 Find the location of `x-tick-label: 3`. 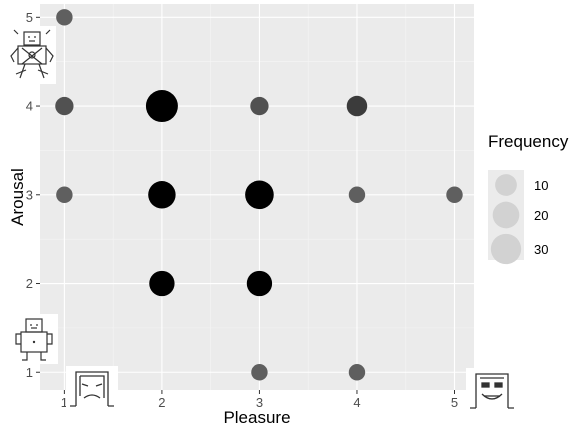

x-tick-label: 3 is located at coordinates (259, 402).